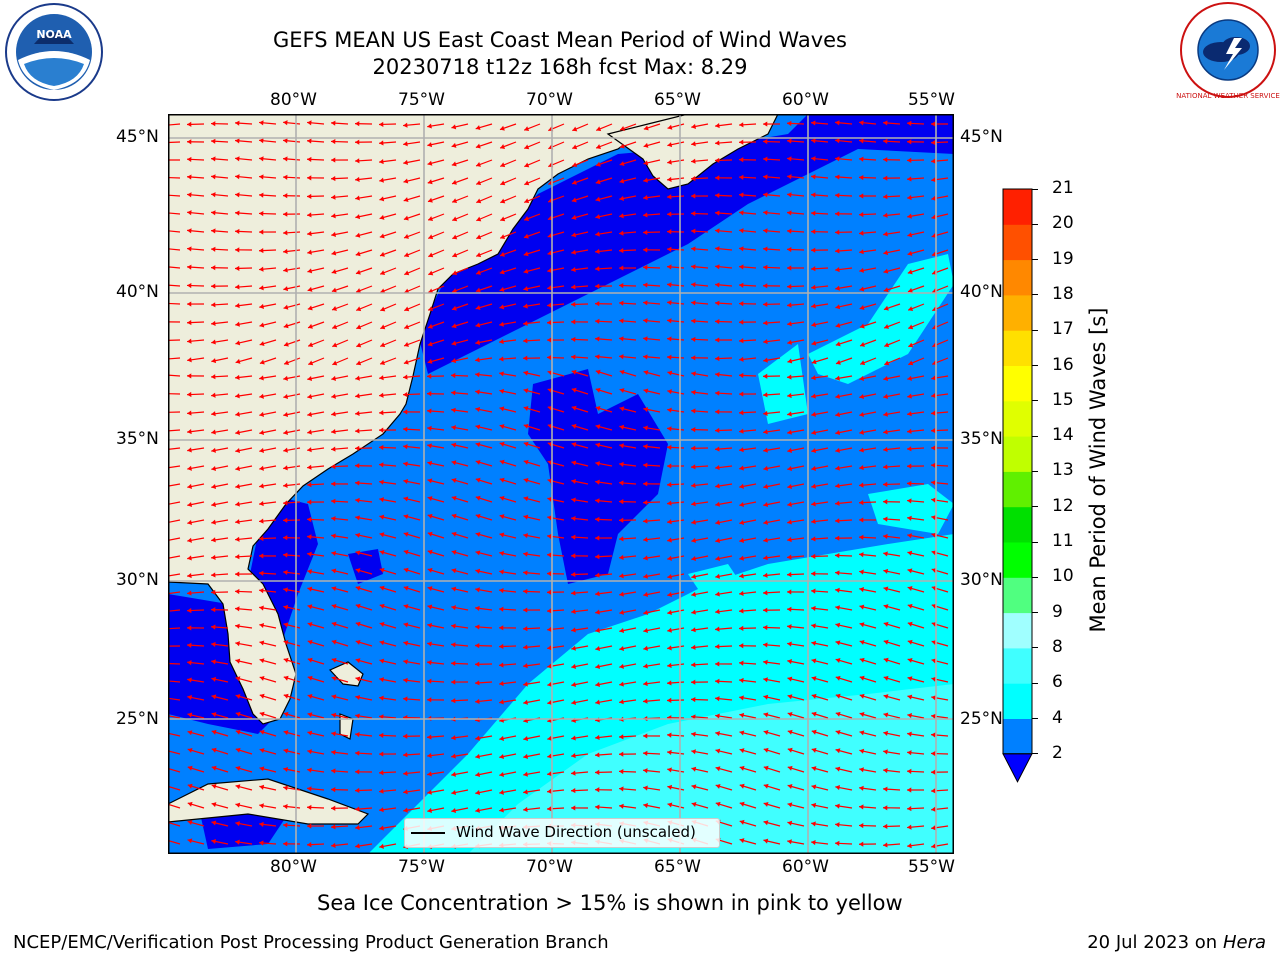 This screenshot has height=960, width=1280. Describe the element at coordinates (1228, 96) in the screenshot. I see `nws-logo-text: NATIONAL WEATHER SERVICE` at that location.